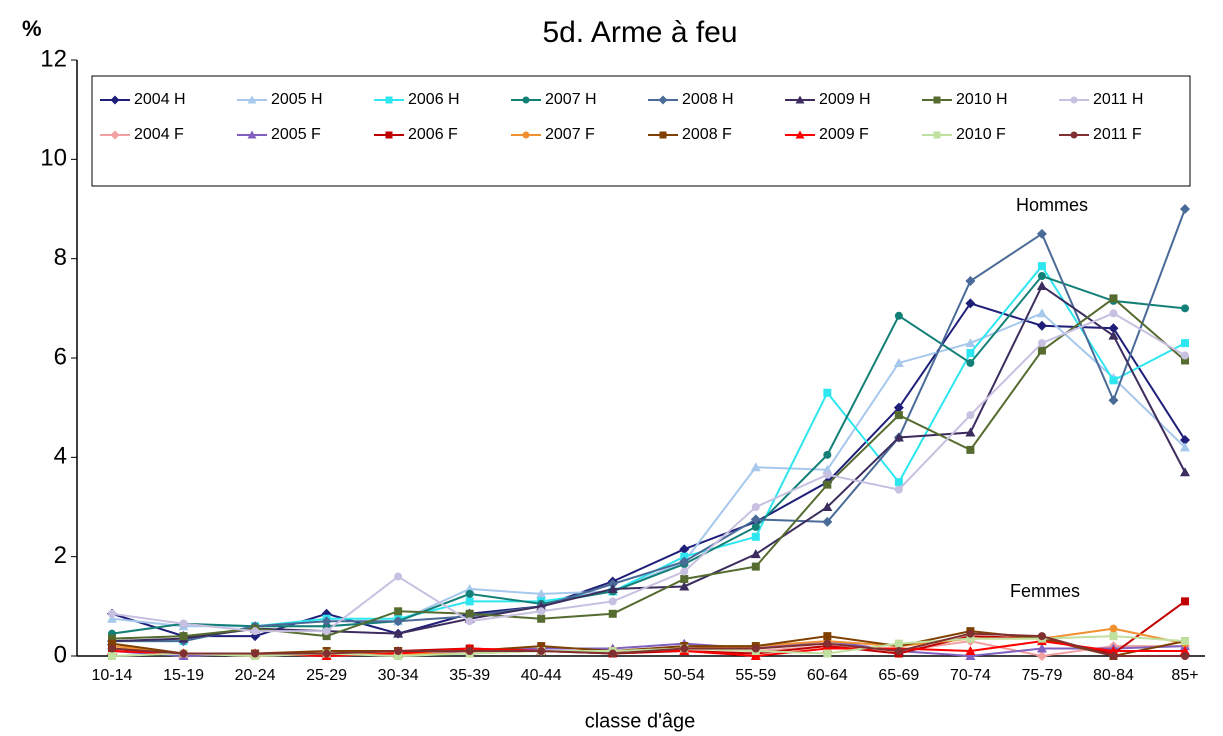  What do you see at coordinates (60, 456) in the screenshot?
I see `y-tick-label: 4` at bounding box center [60, 456].